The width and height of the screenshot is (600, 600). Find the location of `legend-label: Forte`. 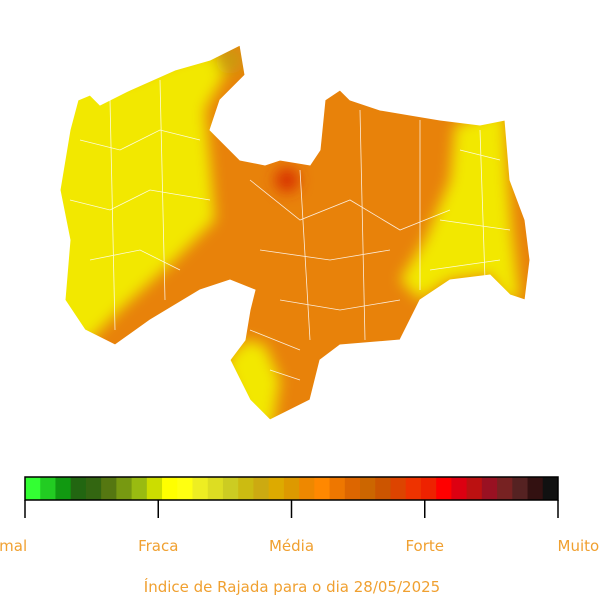

legend-label: Forte is located at coordinates (424, 546).